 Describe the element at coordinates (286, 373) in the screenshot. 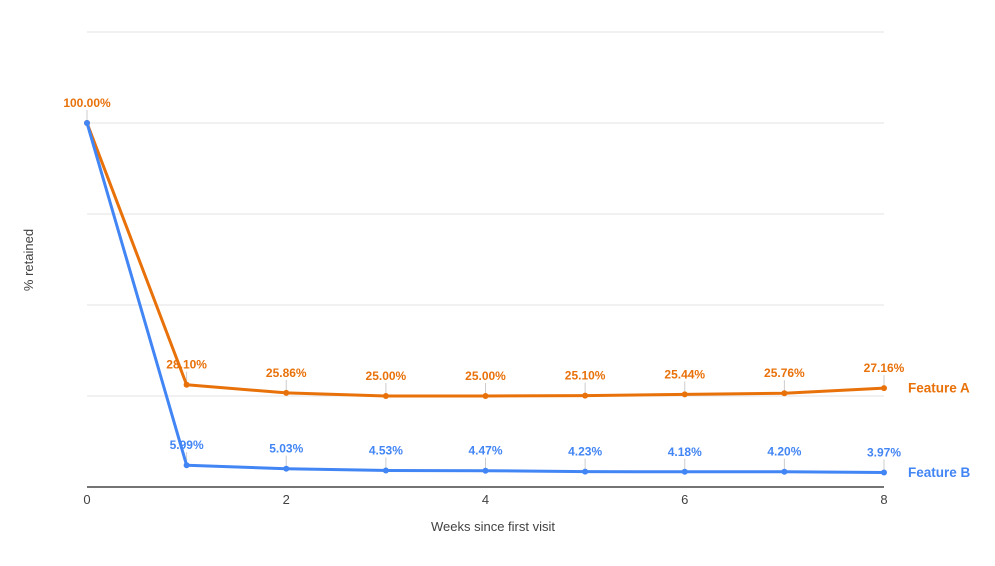

I see `data-label: 25.86%` at that location.